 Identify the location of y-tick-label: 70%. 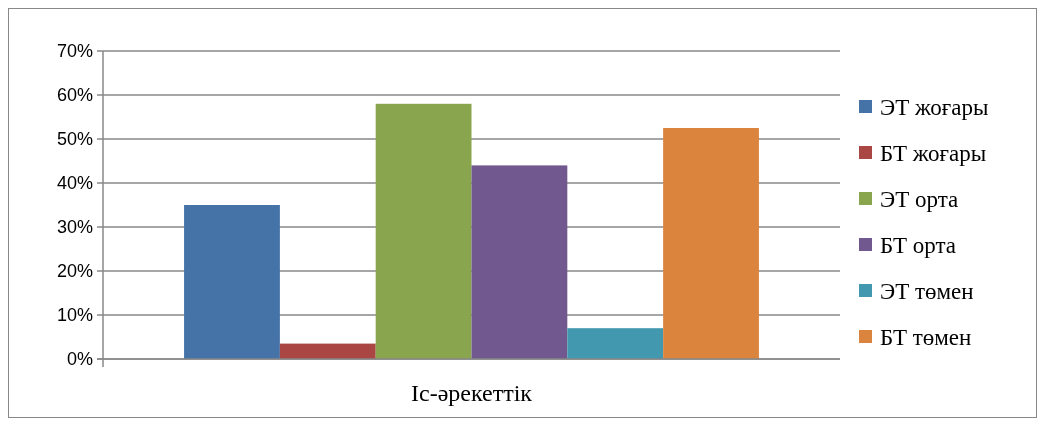
(74, 51).